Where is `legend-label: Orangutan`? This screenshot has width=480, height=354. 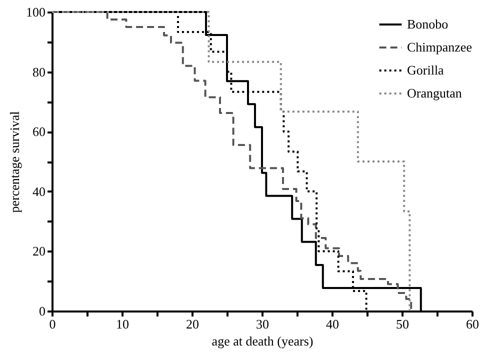
legend-label: Orangutan is located at coordinates (434, 93).